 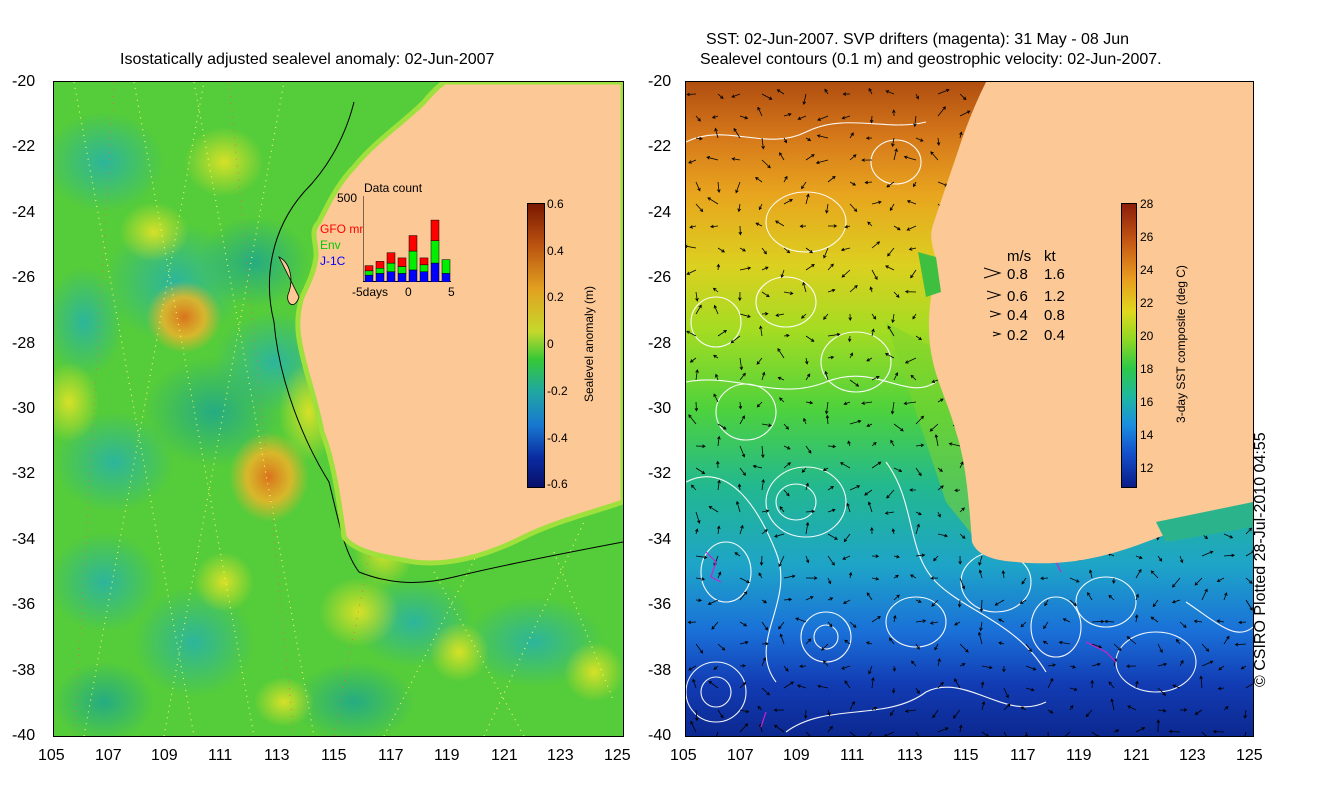 What do you see at coordinates (334, 755) in the screenshot?
I see `left-lon-tick: 115` at bounding box center [334, 755].